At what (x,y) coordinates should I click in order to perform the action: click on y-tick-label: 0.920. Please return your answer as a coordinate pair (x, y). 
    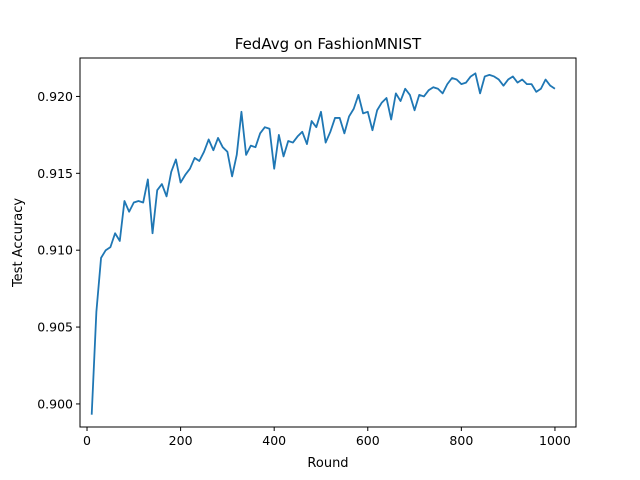
    Looking at the image, I should click on (55, 96).